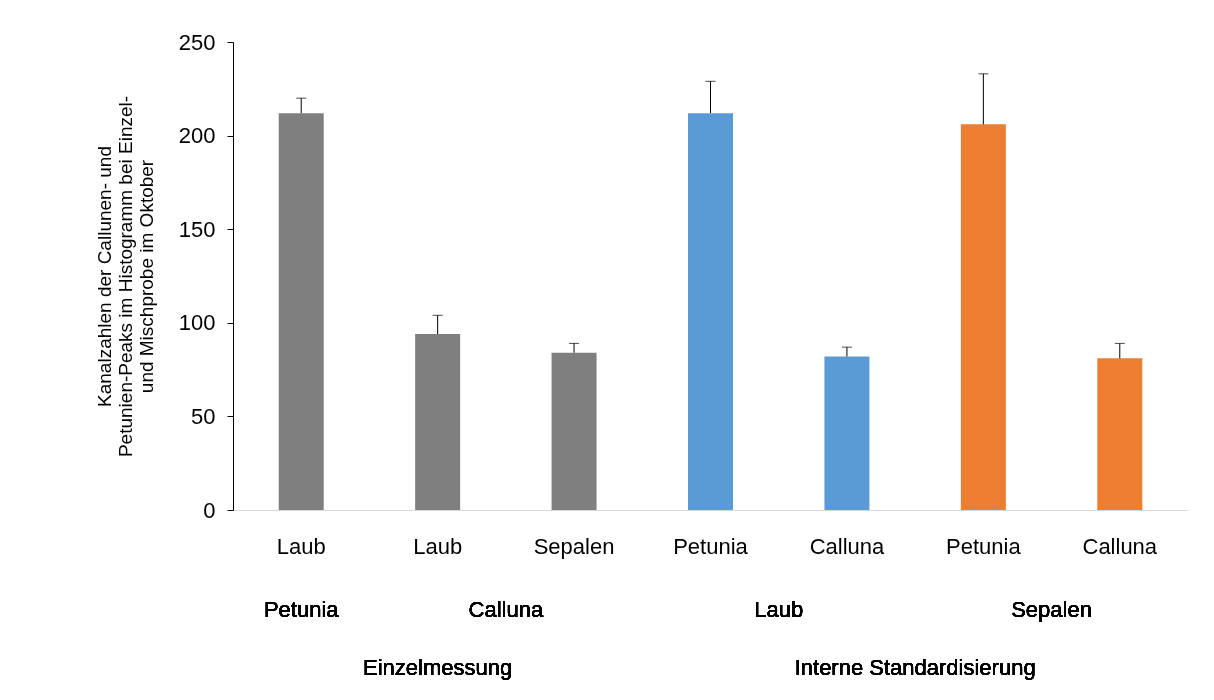  I want to click on text: Interne Standardisierung, so click(915, 667).